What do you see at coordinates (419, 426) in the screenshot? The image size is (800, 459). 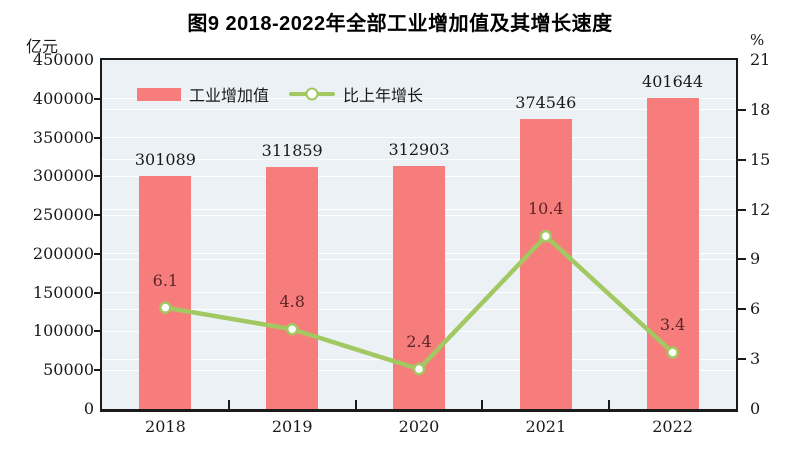 I see `x-axis-label-2020: 2020` at bounding box center [419, 426].